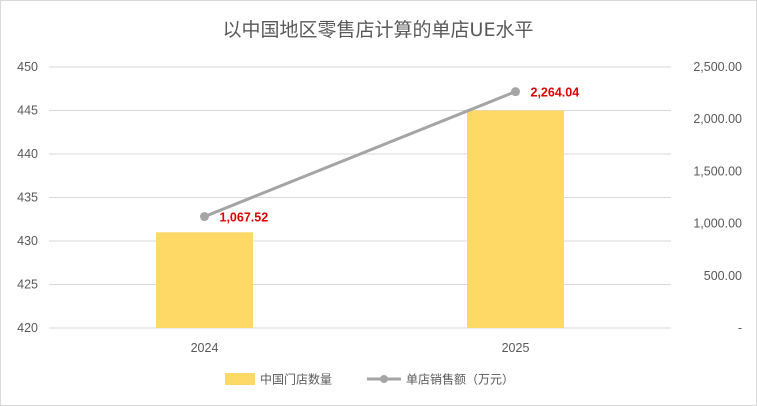  I want to click on y-left-tick-label: 440, so click(27, 154).